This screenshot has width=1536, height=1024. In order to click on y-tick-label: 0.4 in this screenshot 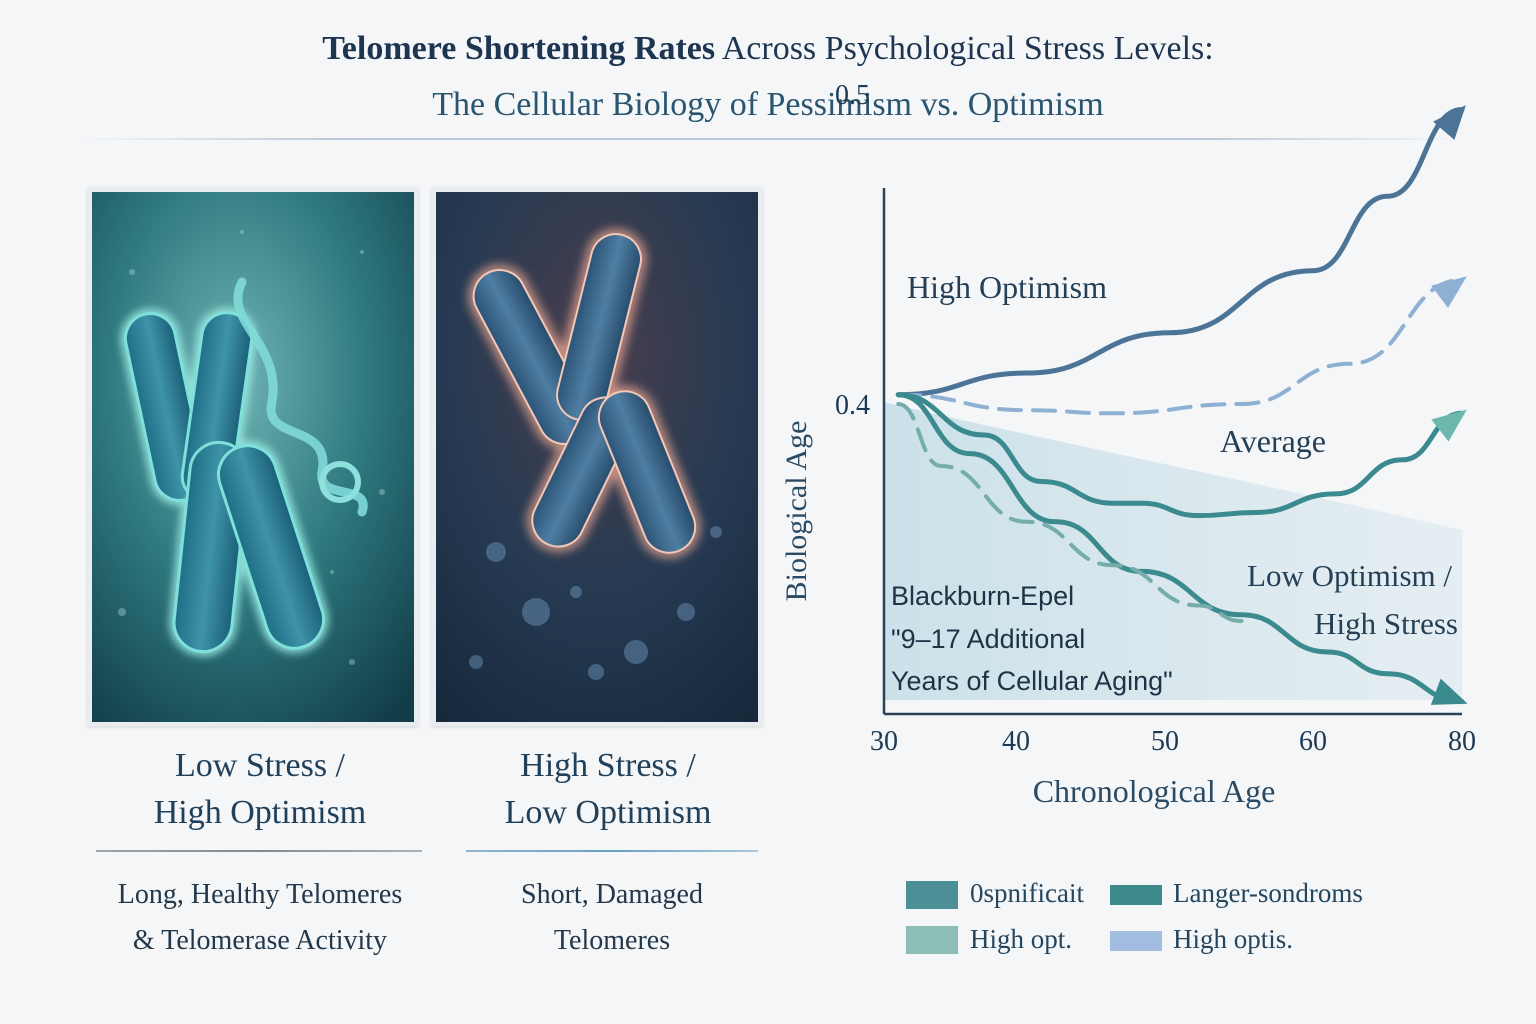, I will do `click(852, 405)`.